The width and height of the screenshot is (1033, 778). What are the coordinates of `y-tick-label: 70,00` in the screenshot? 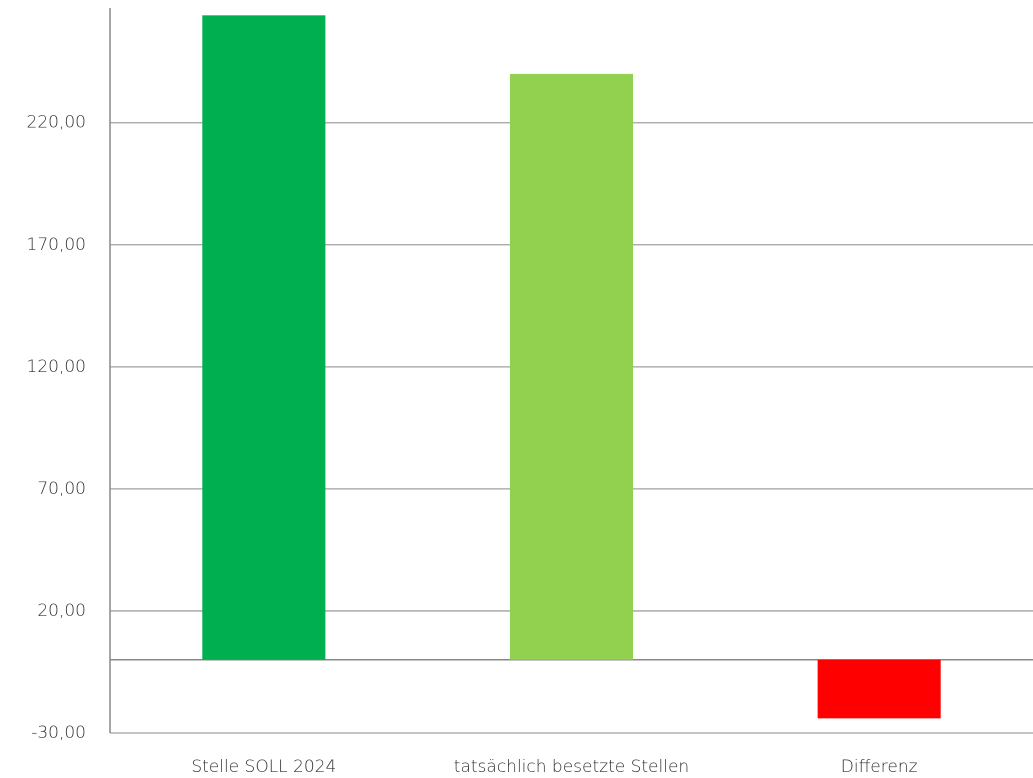 It's located at (61, 489).